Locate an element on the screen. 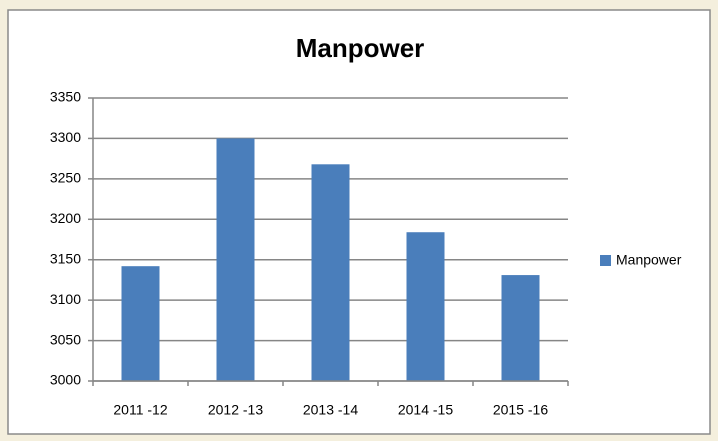 This screenshot has height=441, width=718. legend-label: Manpower is located at coordinates (649, 260).